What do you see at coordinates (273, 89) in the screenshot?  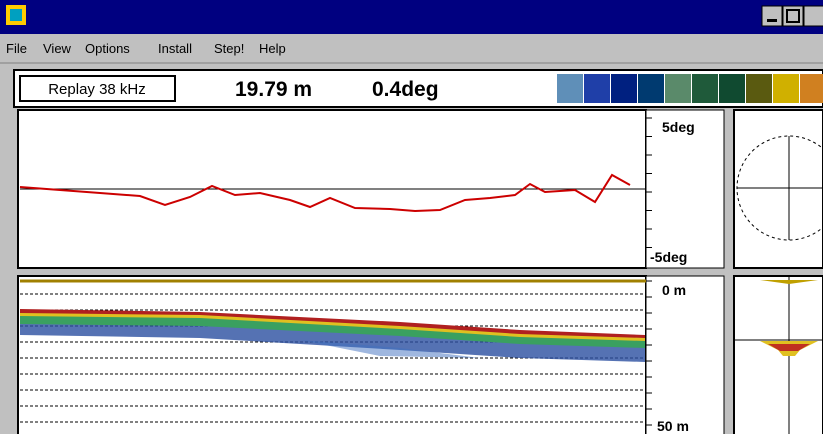 I see `depth-readout: 19.79 m` at bounding box center [273, 89].